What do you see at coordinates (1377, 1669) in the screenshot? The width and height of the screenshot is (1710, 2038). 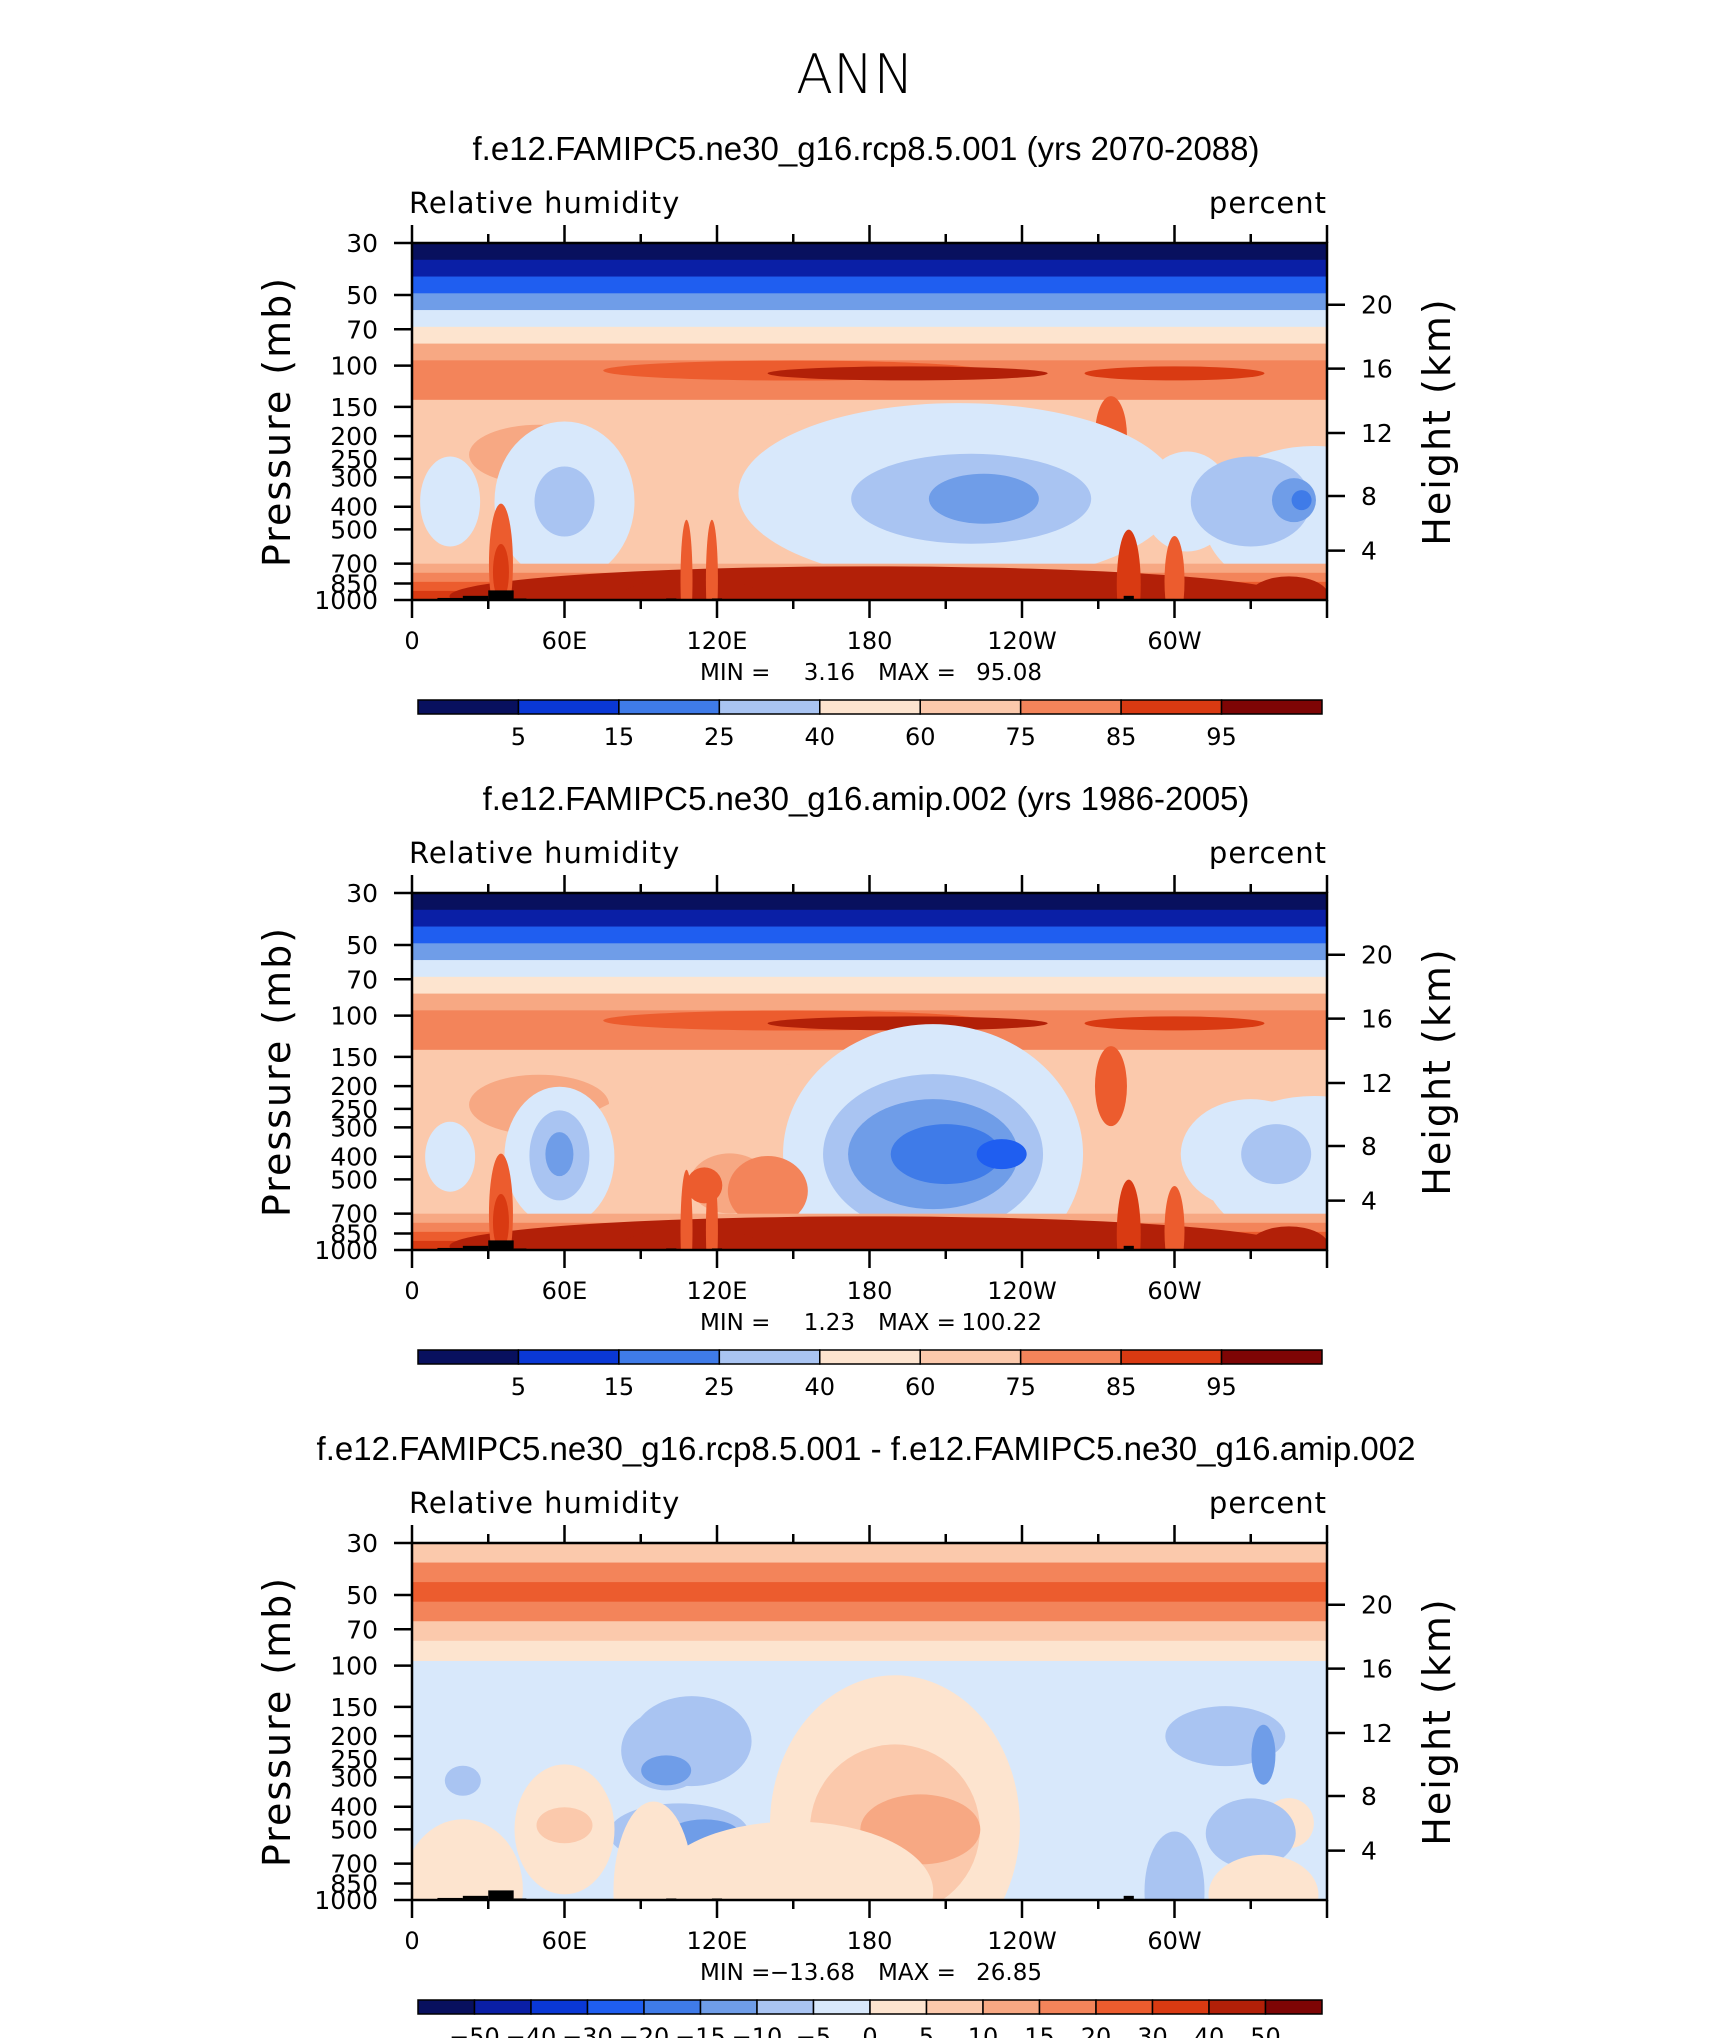 I see `y-right-tick-label: 16` at bounding box center [1377, 1669].